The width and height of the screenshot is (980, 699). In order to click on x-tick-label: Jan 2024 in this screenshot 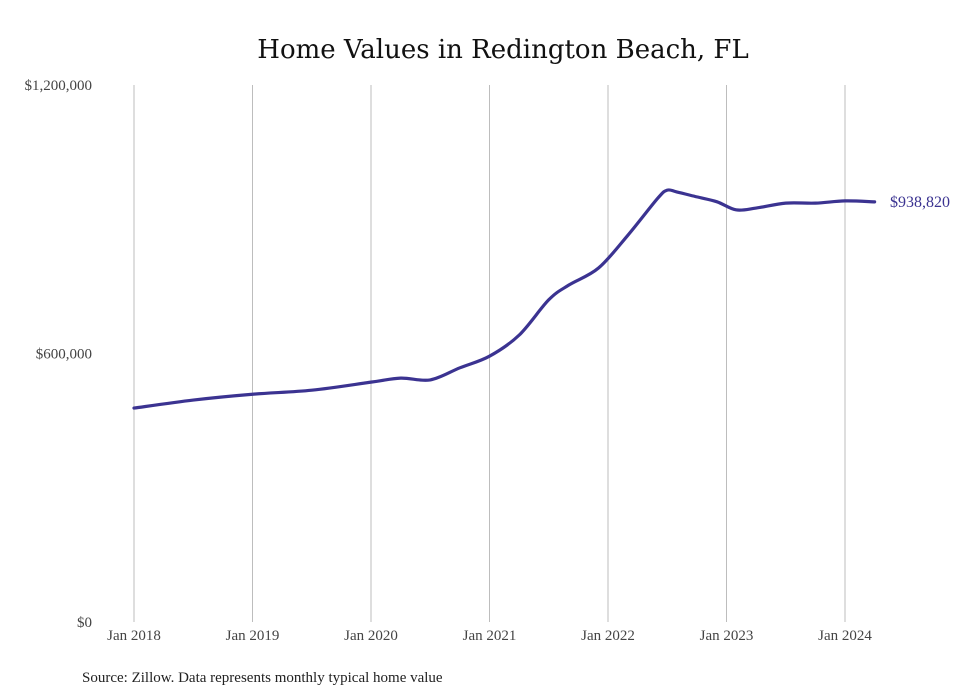, I will do `click(845, 636)`.